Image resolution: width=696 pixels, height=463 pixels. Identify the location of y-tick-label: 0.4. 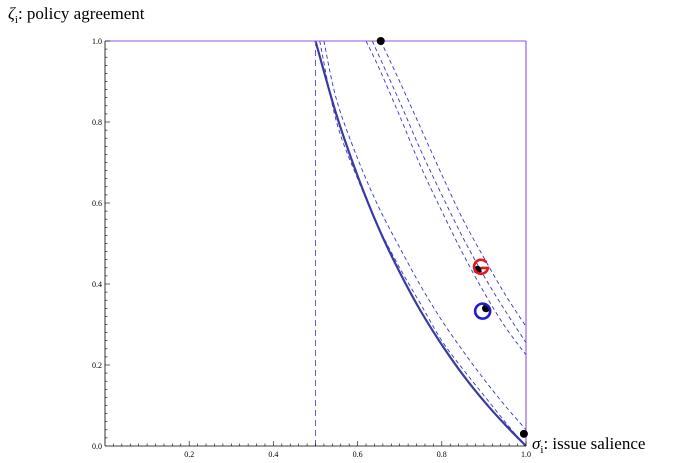
(97, 284).